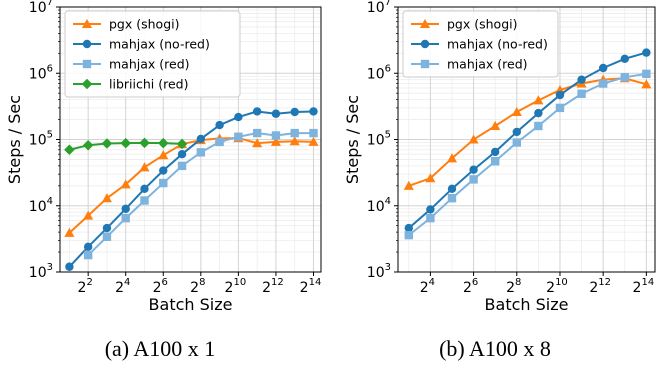 The height and width of the screenshot is (369, 659). What do you see at coordinates (379, 8) in the screenshot?
I see `y-tick-label: 107` at bounding box center [379, 8].